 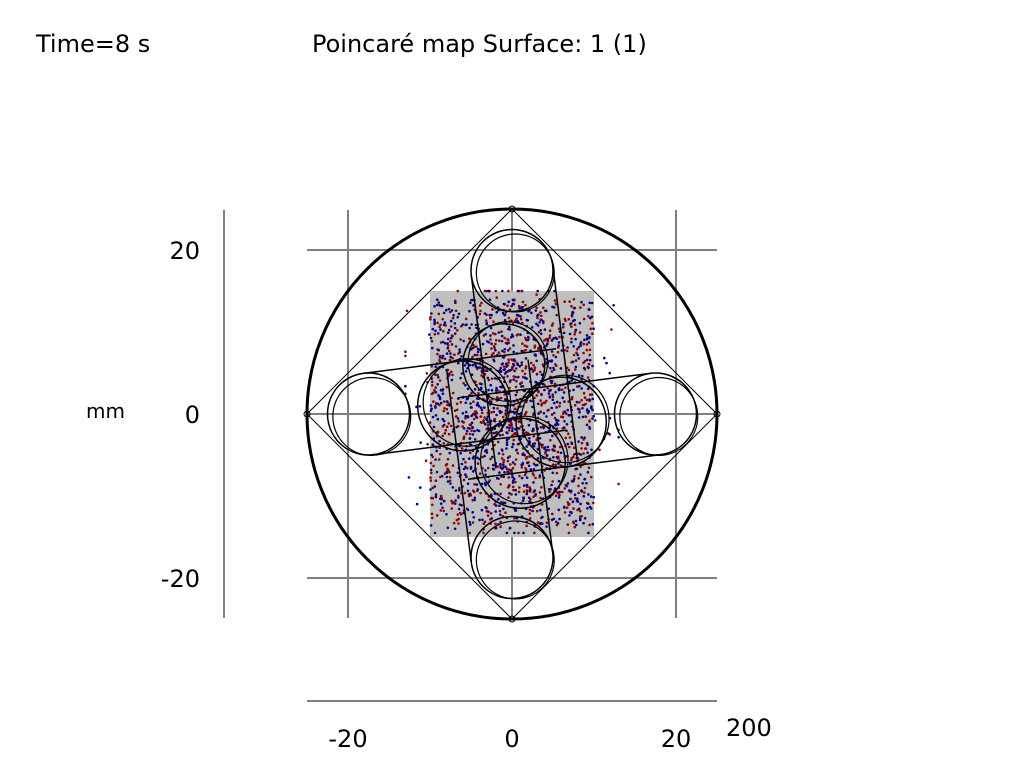 What do you see at coordinates (511, 739) in the screenshot?
I see `x-tick-label: 0` at bounding box center [511, 739].